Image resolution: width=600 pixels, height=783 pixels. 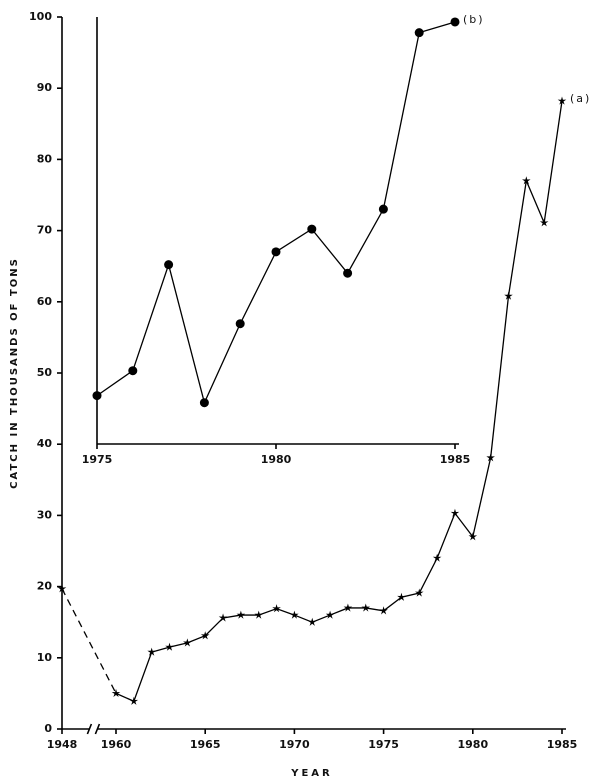 I want to click on y-tick-label: 40, so click(x=45, y=443).